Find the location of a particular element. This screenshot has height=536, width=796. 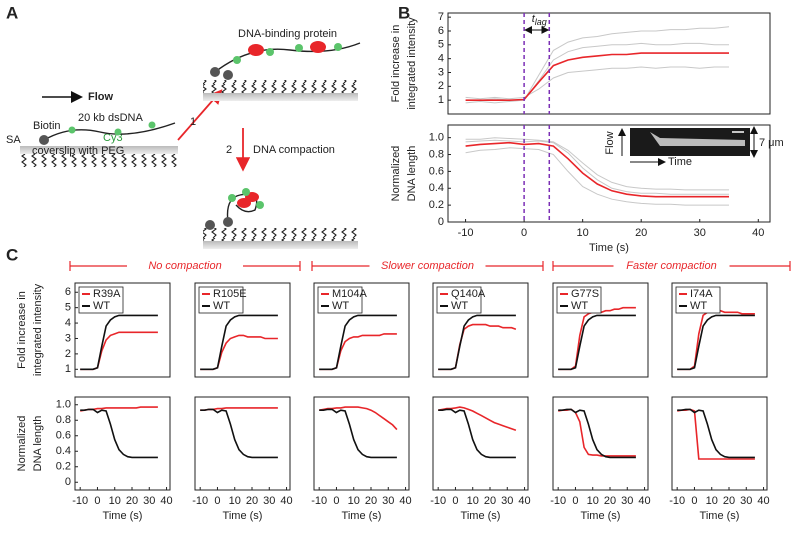

y-axis-label: Fold increase in is located at coordinates (22, 330).